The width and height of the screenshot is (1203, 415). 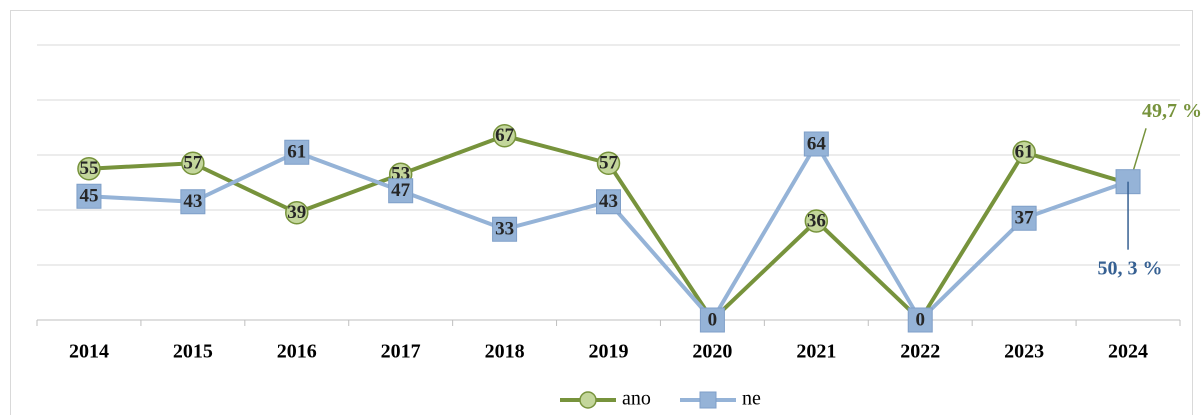 What do you see at coordinates (297, 352) in the screenshot?
I see `x-tick-label: 2016` at bounding box center [297, 352].